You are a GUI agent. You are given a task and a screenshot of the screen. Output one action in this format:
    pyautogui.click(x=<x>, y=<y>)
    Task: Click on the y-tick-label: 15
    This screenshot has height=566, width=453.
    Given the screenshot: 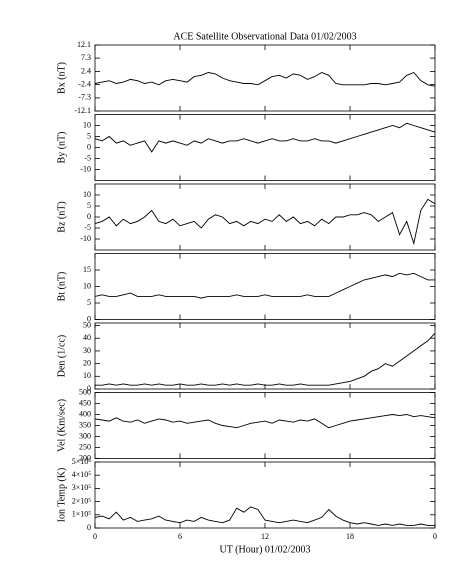 What is the action you would take?
    pyautogui.click(x=87, y=269)
    